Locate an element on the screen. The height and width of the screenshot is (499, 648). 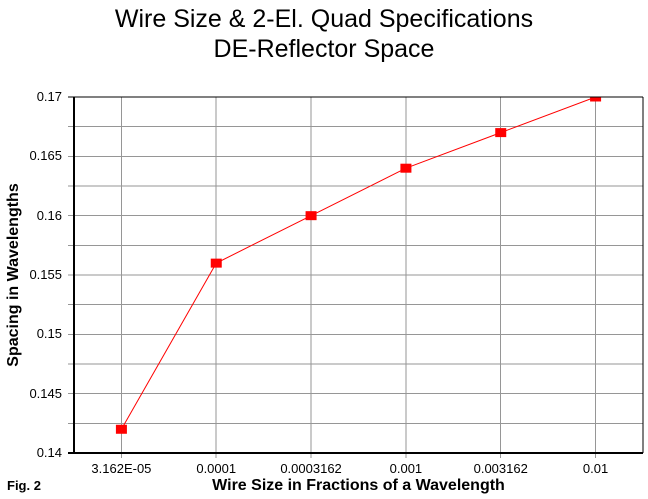
y-tick-label: 0.145 is located at coordinates (45, 393).